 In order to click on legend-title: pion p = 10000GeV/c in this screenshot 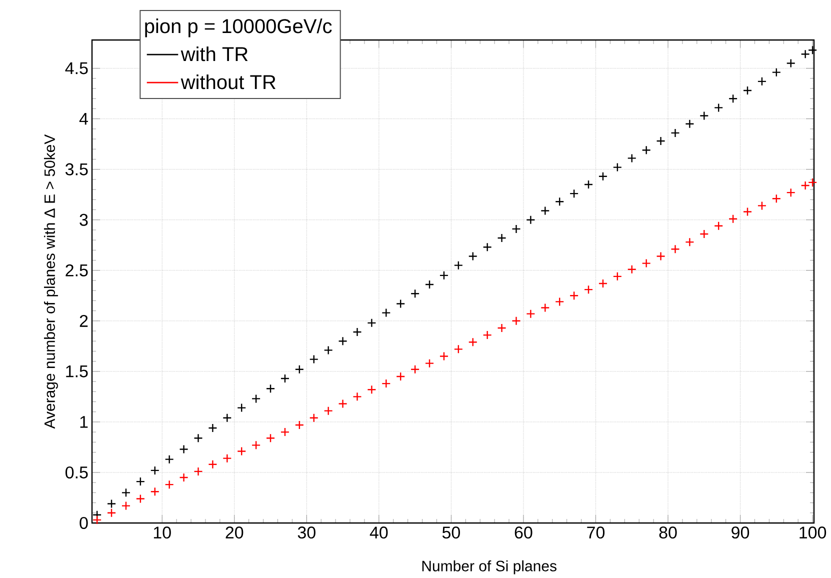, I will do `click(238, 28)`.